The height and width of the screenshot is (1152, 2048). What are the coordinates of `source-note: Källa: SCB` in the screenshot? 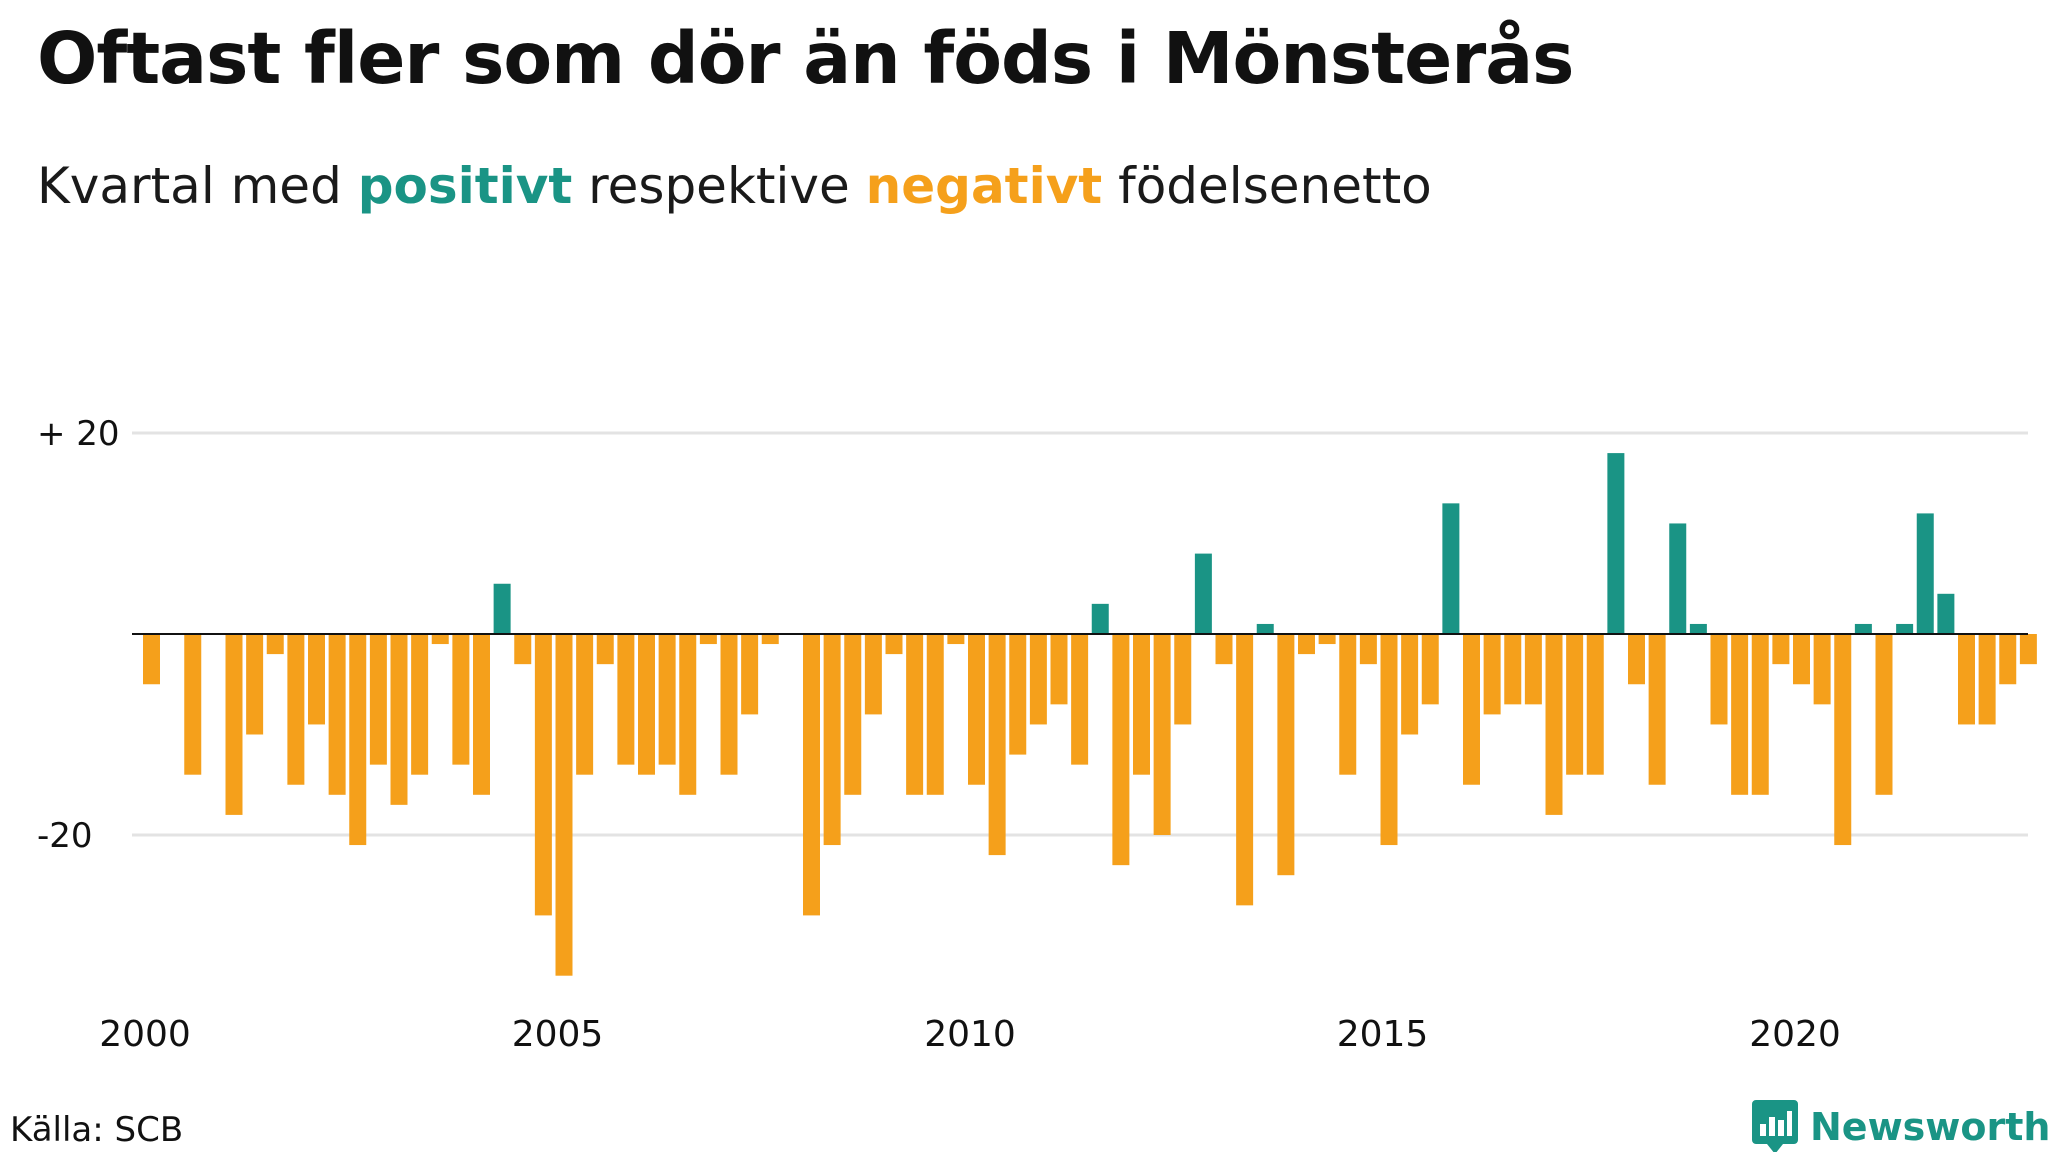 It's located at (97, 1130).